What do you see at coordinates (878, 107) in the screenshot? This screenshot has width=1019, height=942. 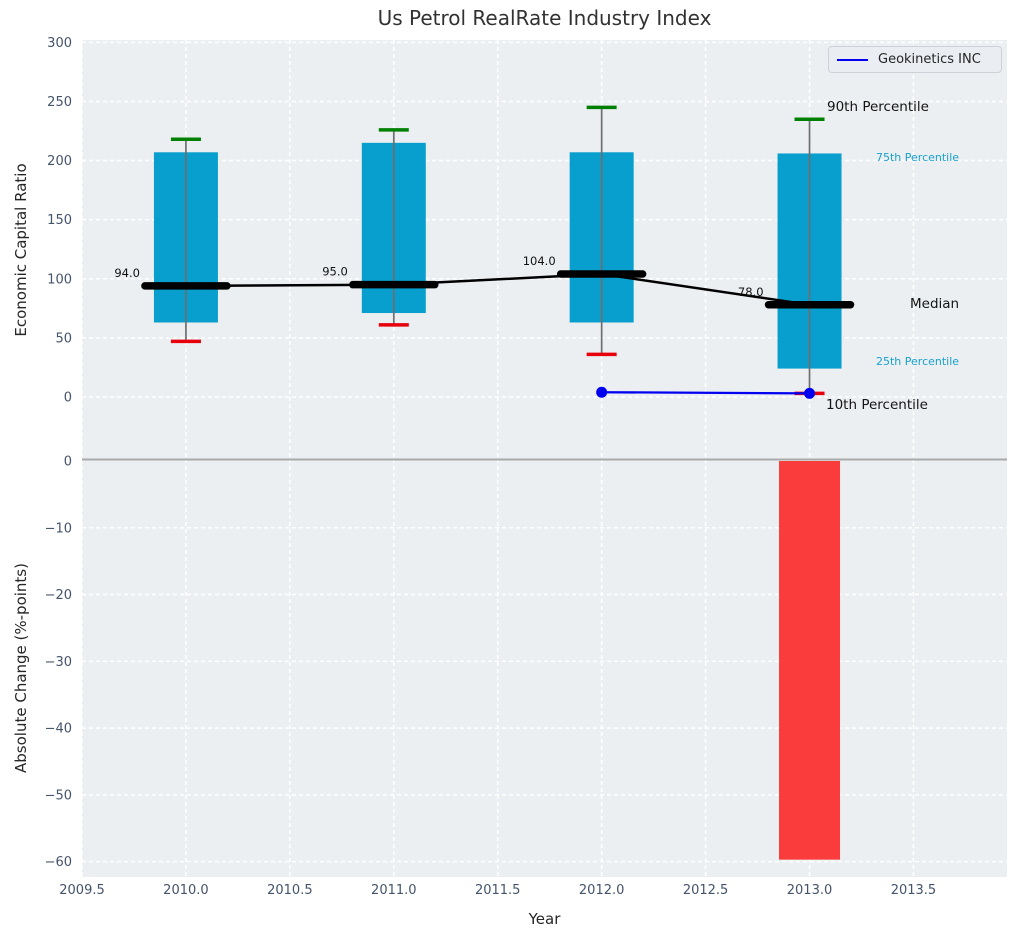 I see `annotation-90th-percentile: 90th Percentile` at bounding box center [878, 107].